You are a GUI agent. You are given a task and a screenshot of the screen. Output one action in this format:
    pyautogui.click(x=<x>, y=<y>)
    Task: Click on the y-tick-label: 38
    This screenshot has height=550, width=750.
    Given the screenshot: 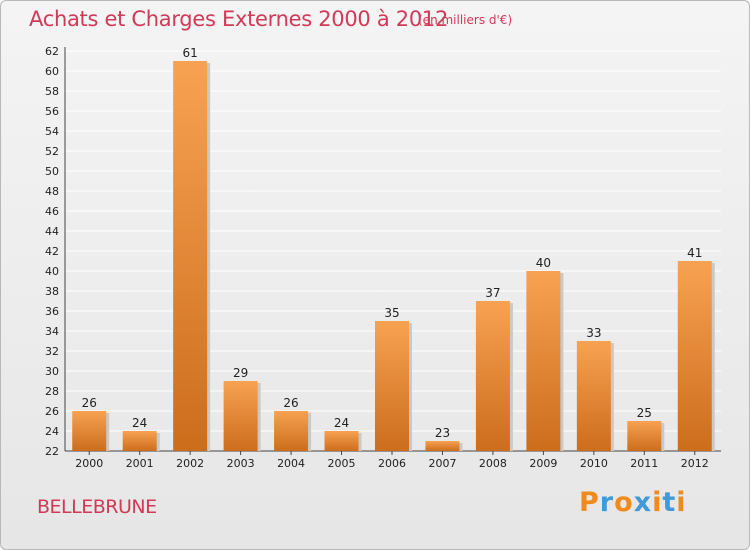 What is the action you would take?
    pyautogui.click(x=52, y=291)
    